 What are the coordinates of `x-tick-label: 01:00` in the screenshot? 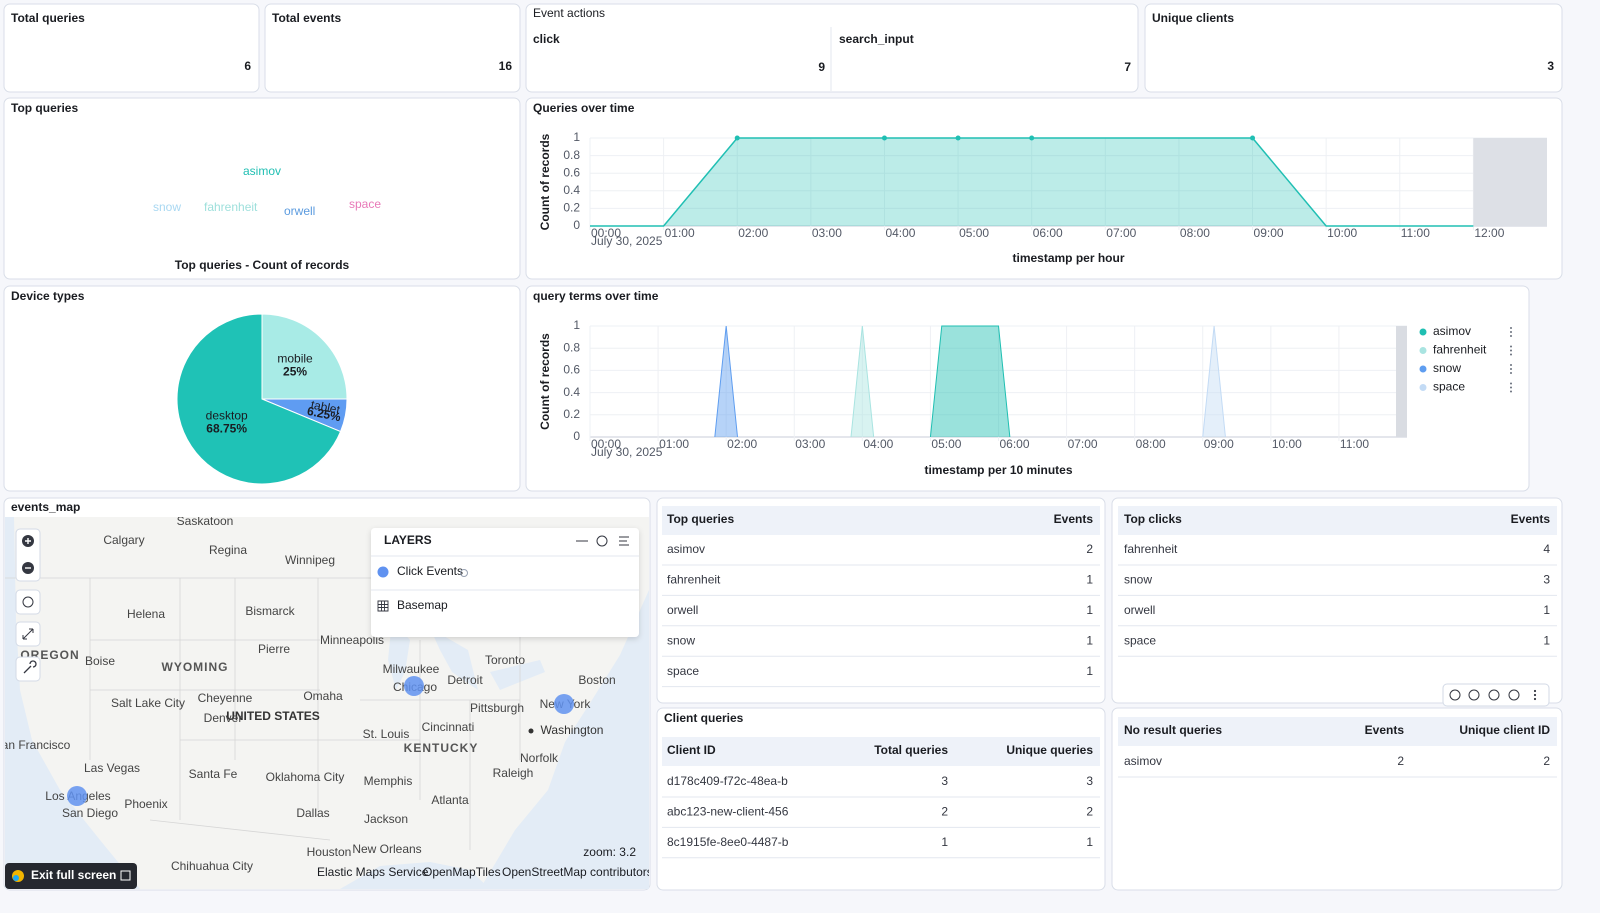 It's located at (680, 233).